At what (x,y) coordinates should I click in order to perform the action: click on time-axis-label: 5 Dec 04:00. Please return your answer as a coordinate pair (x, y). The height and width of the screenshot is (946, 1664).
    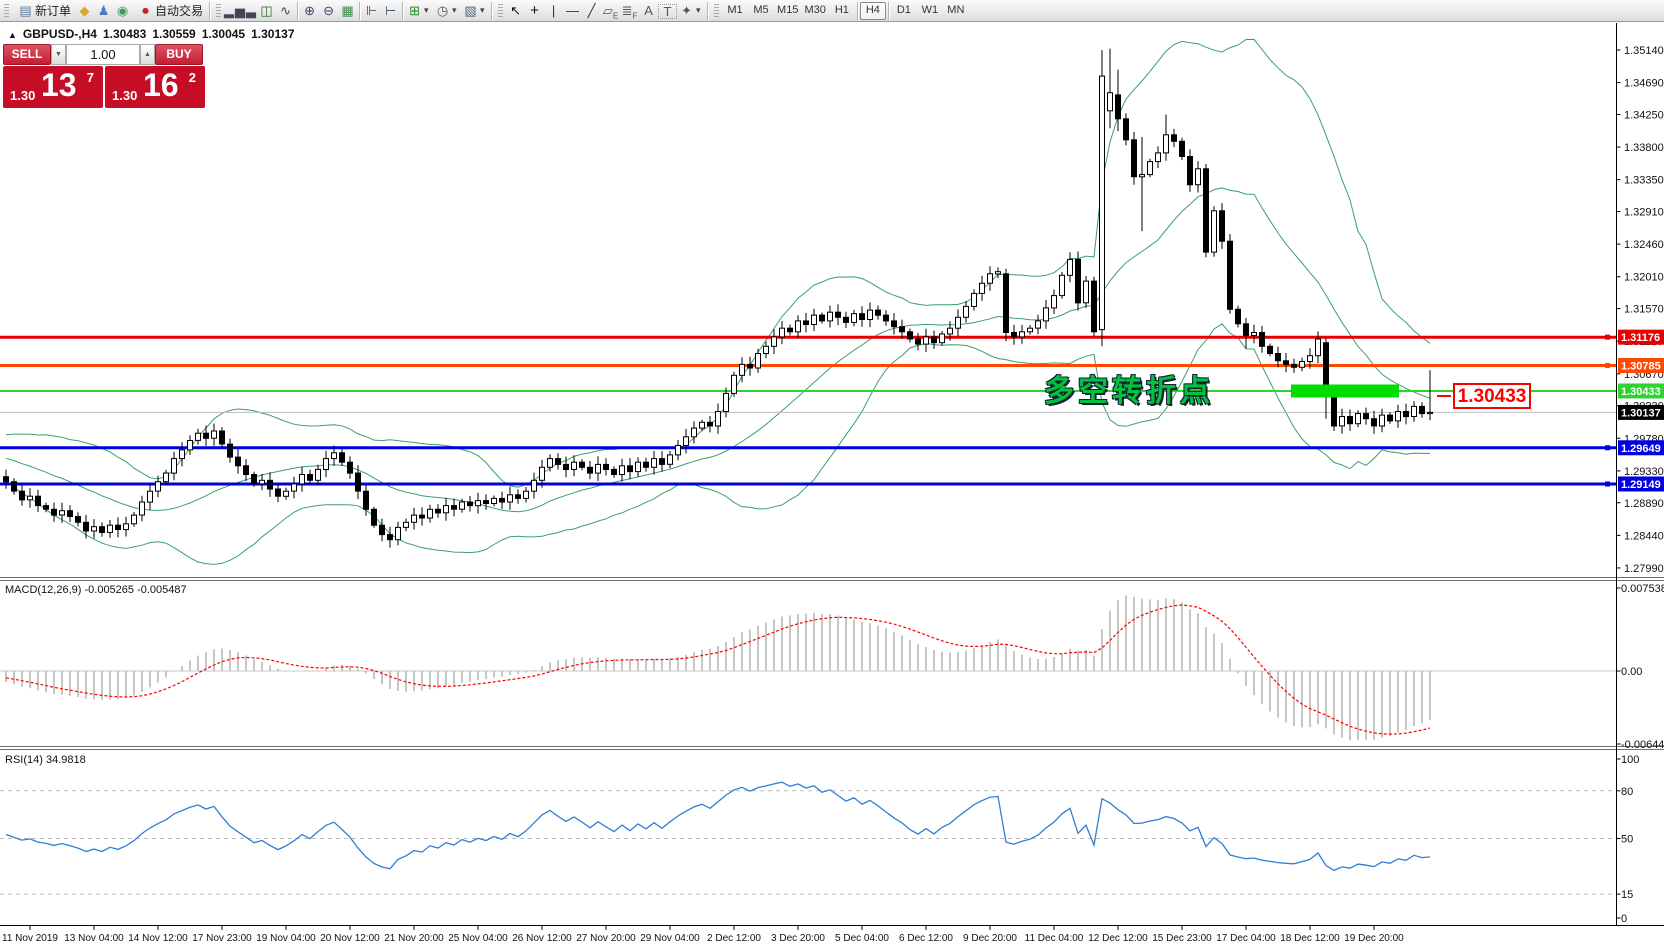
    Looking at the image, I should click on (862, 938).